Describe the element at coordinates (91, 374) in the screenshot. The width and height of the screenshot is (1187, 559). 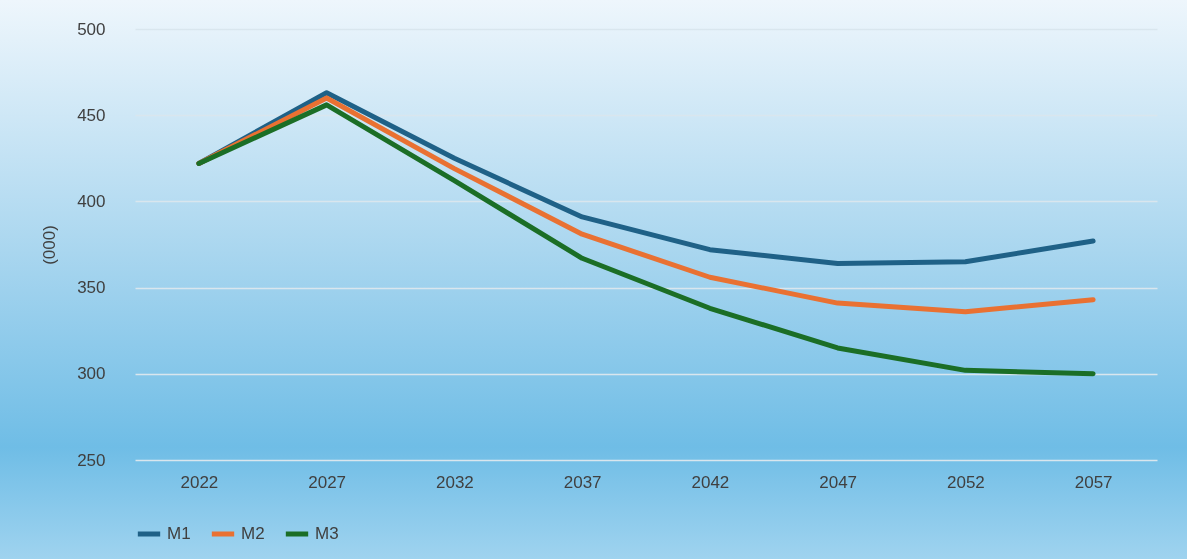
I see `y-tick-label: 300` at that location.